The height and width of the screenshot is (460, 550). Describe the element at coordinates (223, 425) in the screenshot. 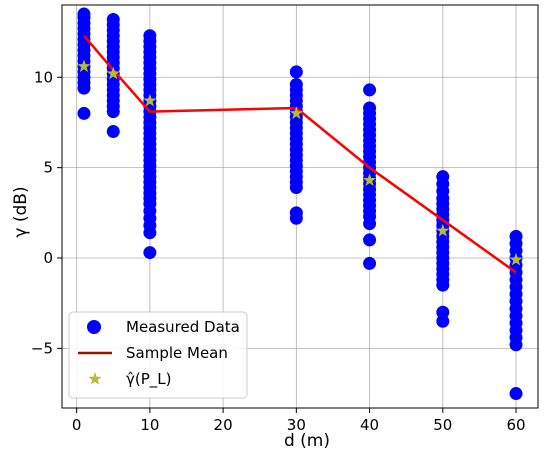

I see `x-tick-label: 20` at that location.